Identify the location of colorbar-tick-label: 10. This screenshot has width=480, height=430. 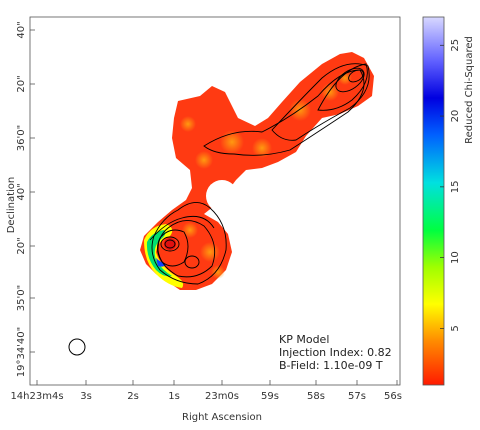
(455, 257).